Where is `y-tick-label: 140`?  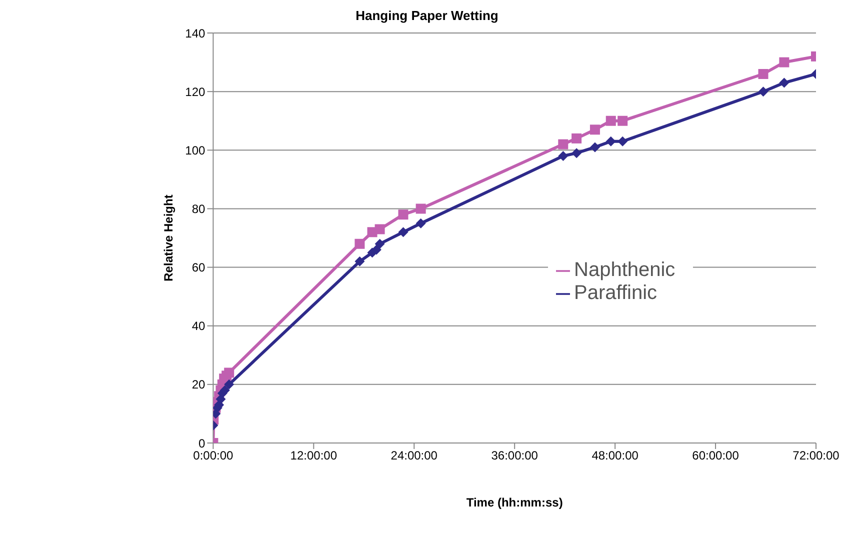 y-tick-label: 140 is located at coordinates (195, 33).